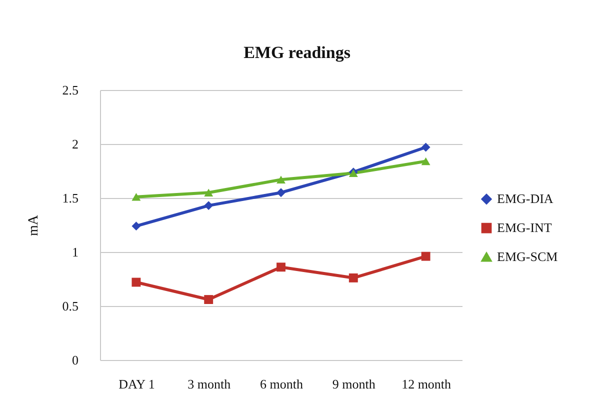 The width and height of the screenshot is (608, 420). Describe the element at coordinates (525, 198) in the screenshot. I see `legend-label: EMG-DIA` at that location.